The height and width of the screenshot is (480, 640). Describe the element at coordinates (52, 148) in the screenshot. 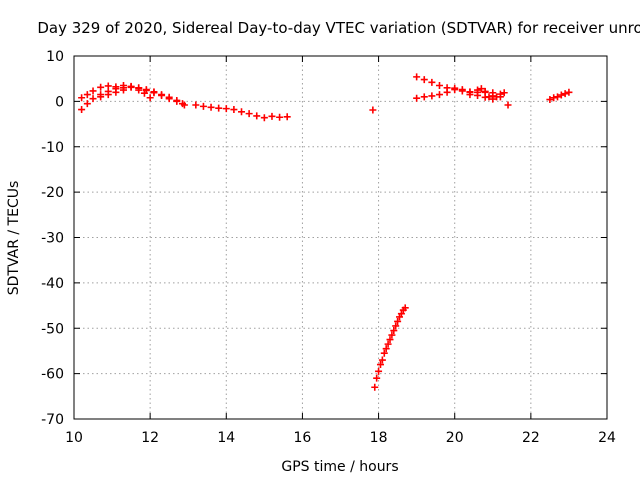

I see `y-tick-label: -10` at that location.